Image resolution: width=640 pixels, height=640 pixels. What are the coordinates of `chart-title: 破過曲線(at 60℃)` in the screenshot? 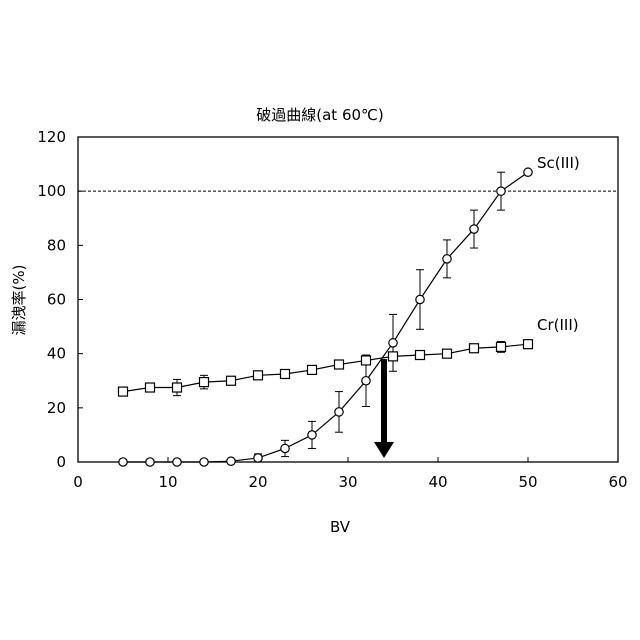 It's located at (319, 115).